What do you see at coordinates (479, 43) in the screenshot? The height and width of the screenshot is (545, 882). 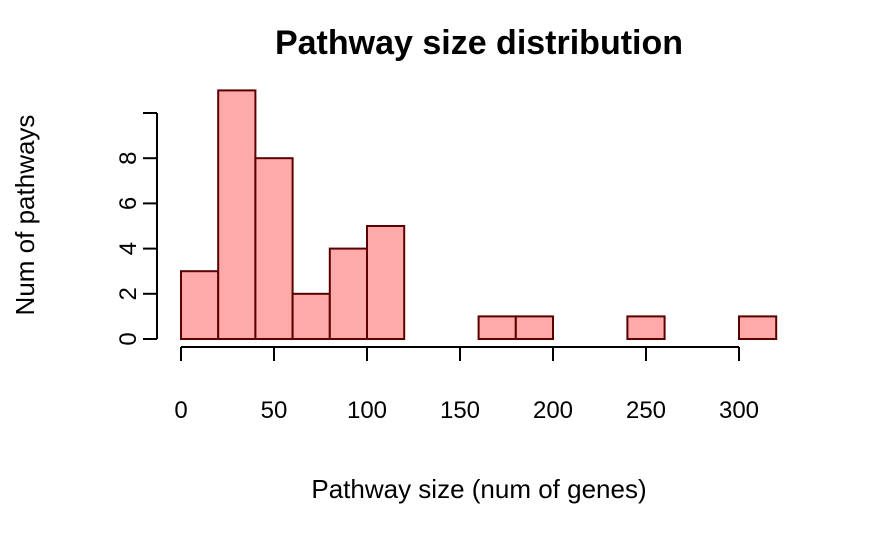 I see `chart-title: Pathway size distribution` at bounding box center [479, 43].